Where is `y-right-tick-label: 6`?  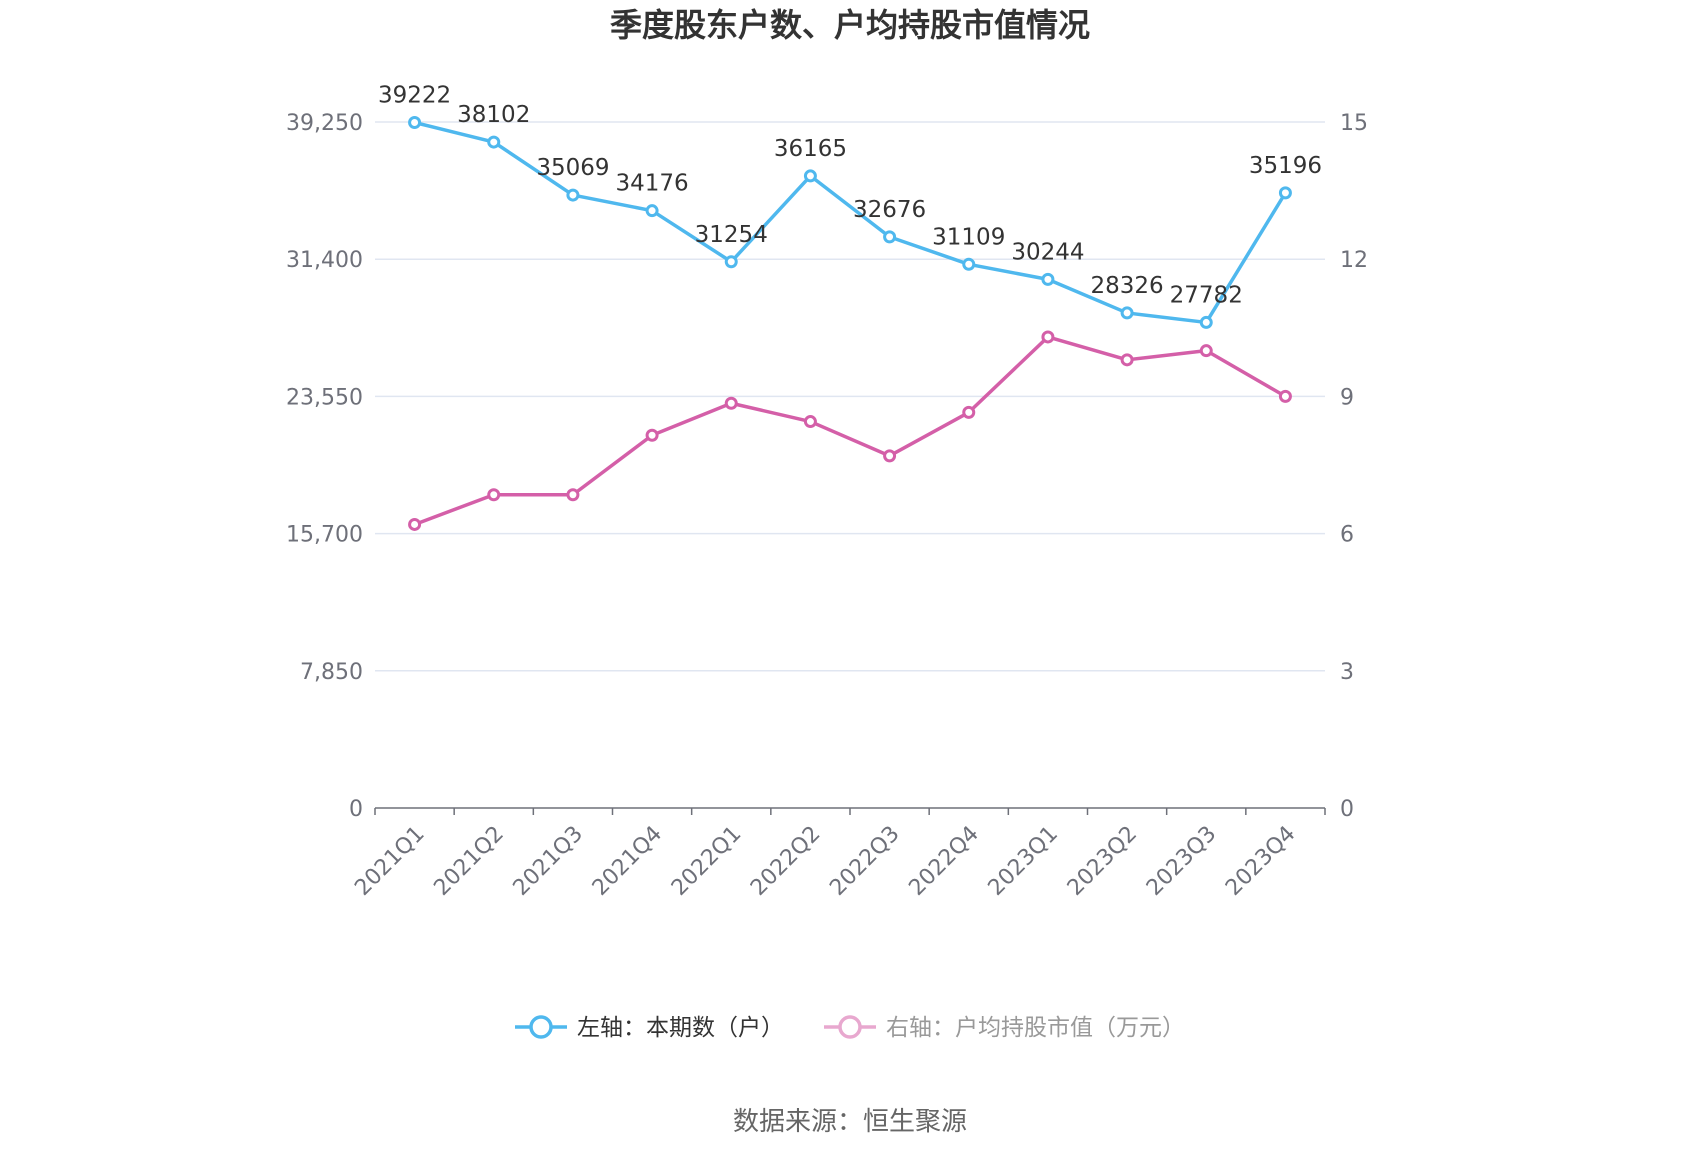 y-right-tick-label: 6 is located at coordinates (1347, 535).